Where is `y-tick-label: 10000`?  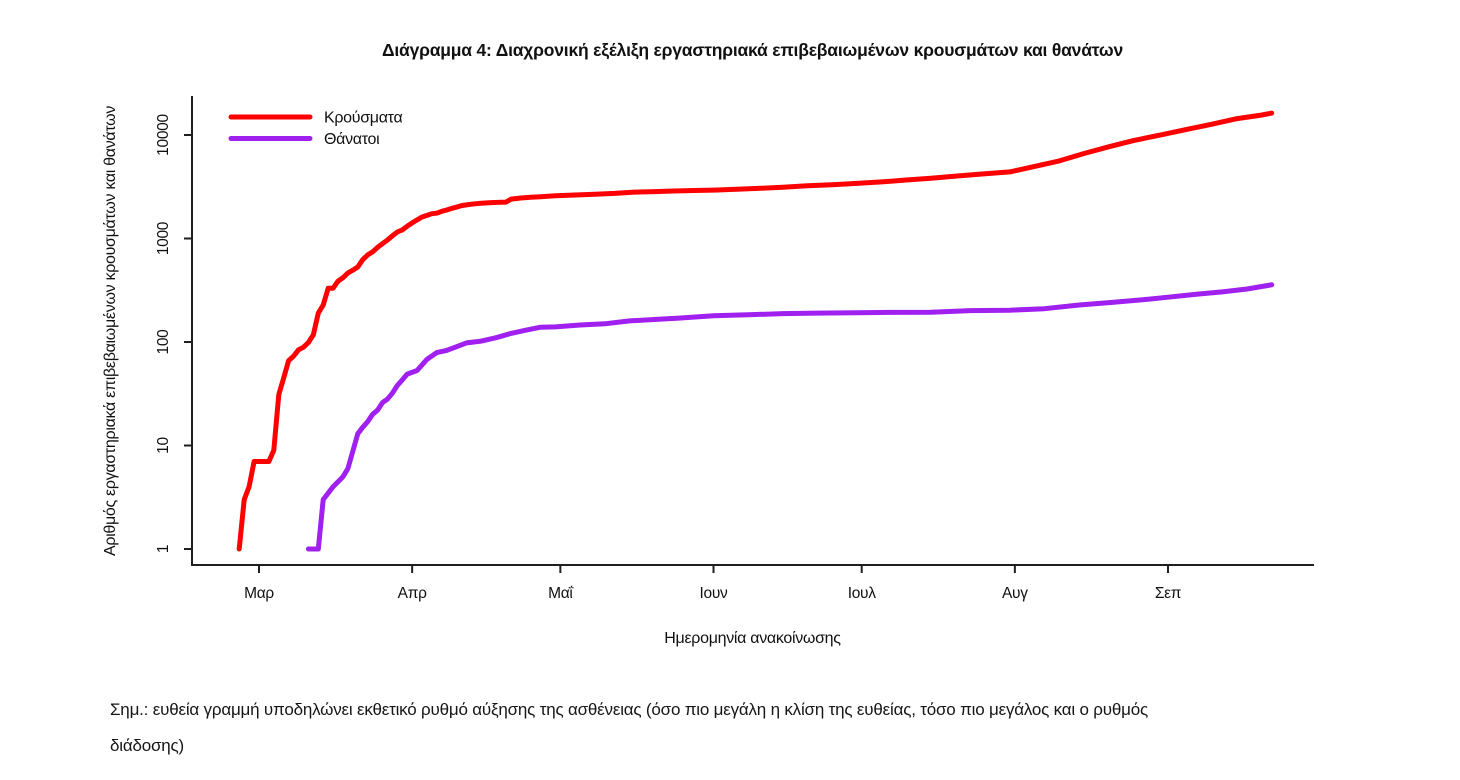 y-tick-label: 10000 is located at coordinates (163, 135).